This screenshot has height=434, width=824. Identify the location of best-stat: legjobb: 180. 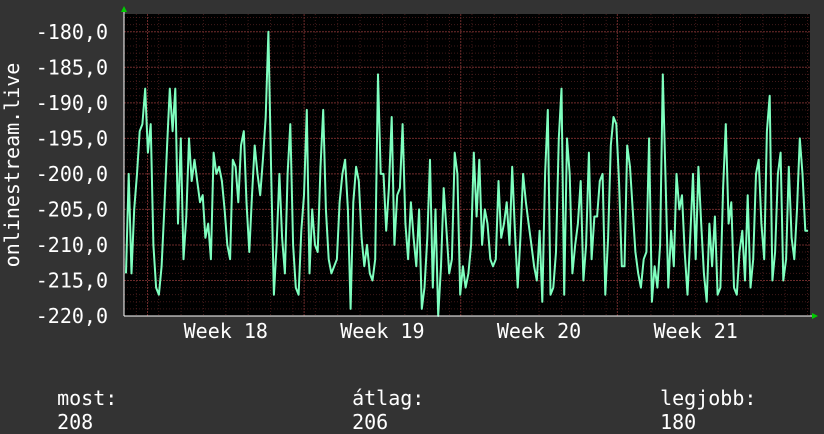
(696, 398).